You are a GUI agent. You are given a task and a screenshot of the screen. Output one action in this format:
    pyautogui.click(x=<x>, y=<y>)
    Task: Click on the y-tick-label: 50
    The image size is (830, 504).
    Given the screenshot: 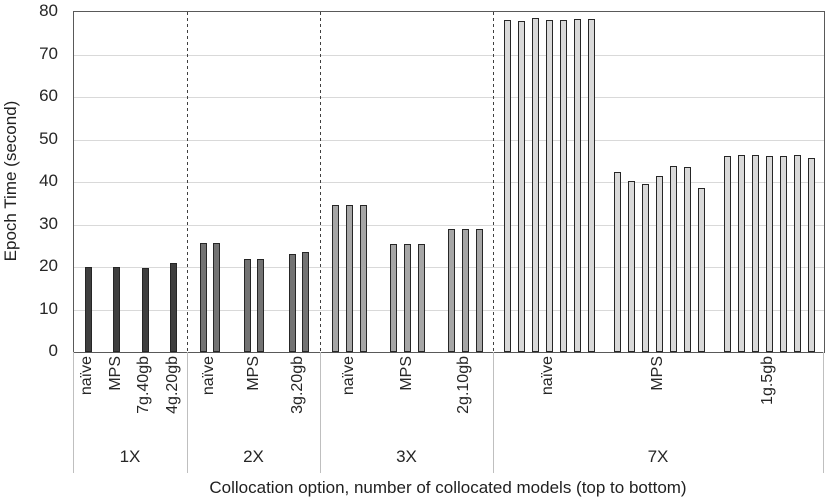 What is the action you would take?
    pyautogui.click(x=48, y=138)
    